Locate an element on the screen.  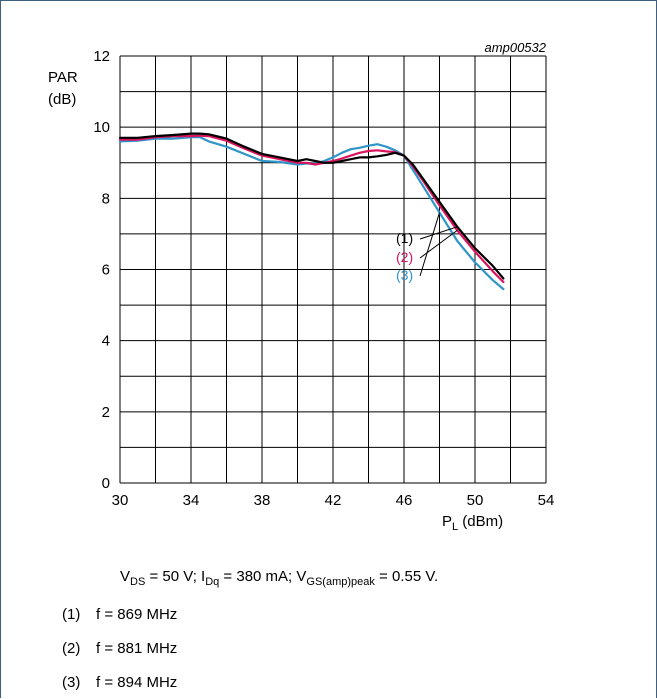
x-tick-label: 38 is located at coordinates (262, 500).